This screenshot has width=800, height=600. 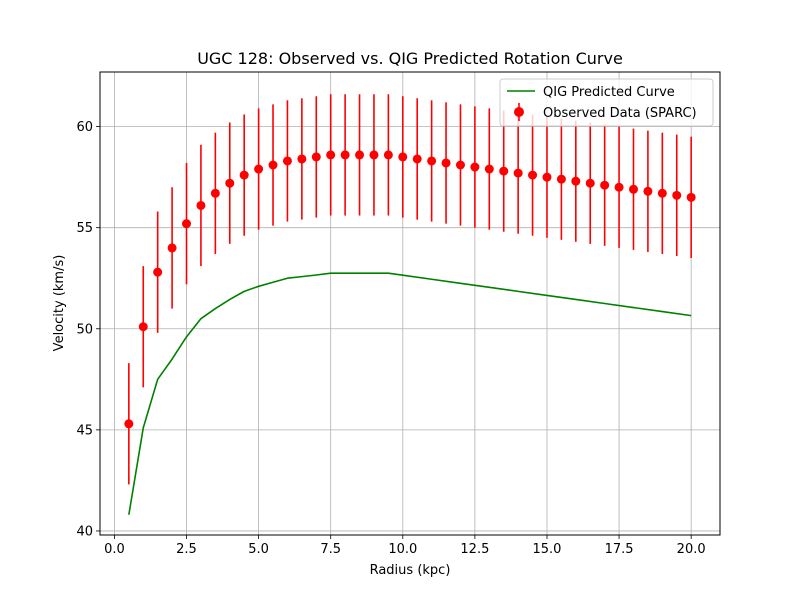 What do you see at coordinates (620, 113) in the screenshot?
I see `legend-label-observed: Observed Data (SPARC)` at bounding box center [620, 113].